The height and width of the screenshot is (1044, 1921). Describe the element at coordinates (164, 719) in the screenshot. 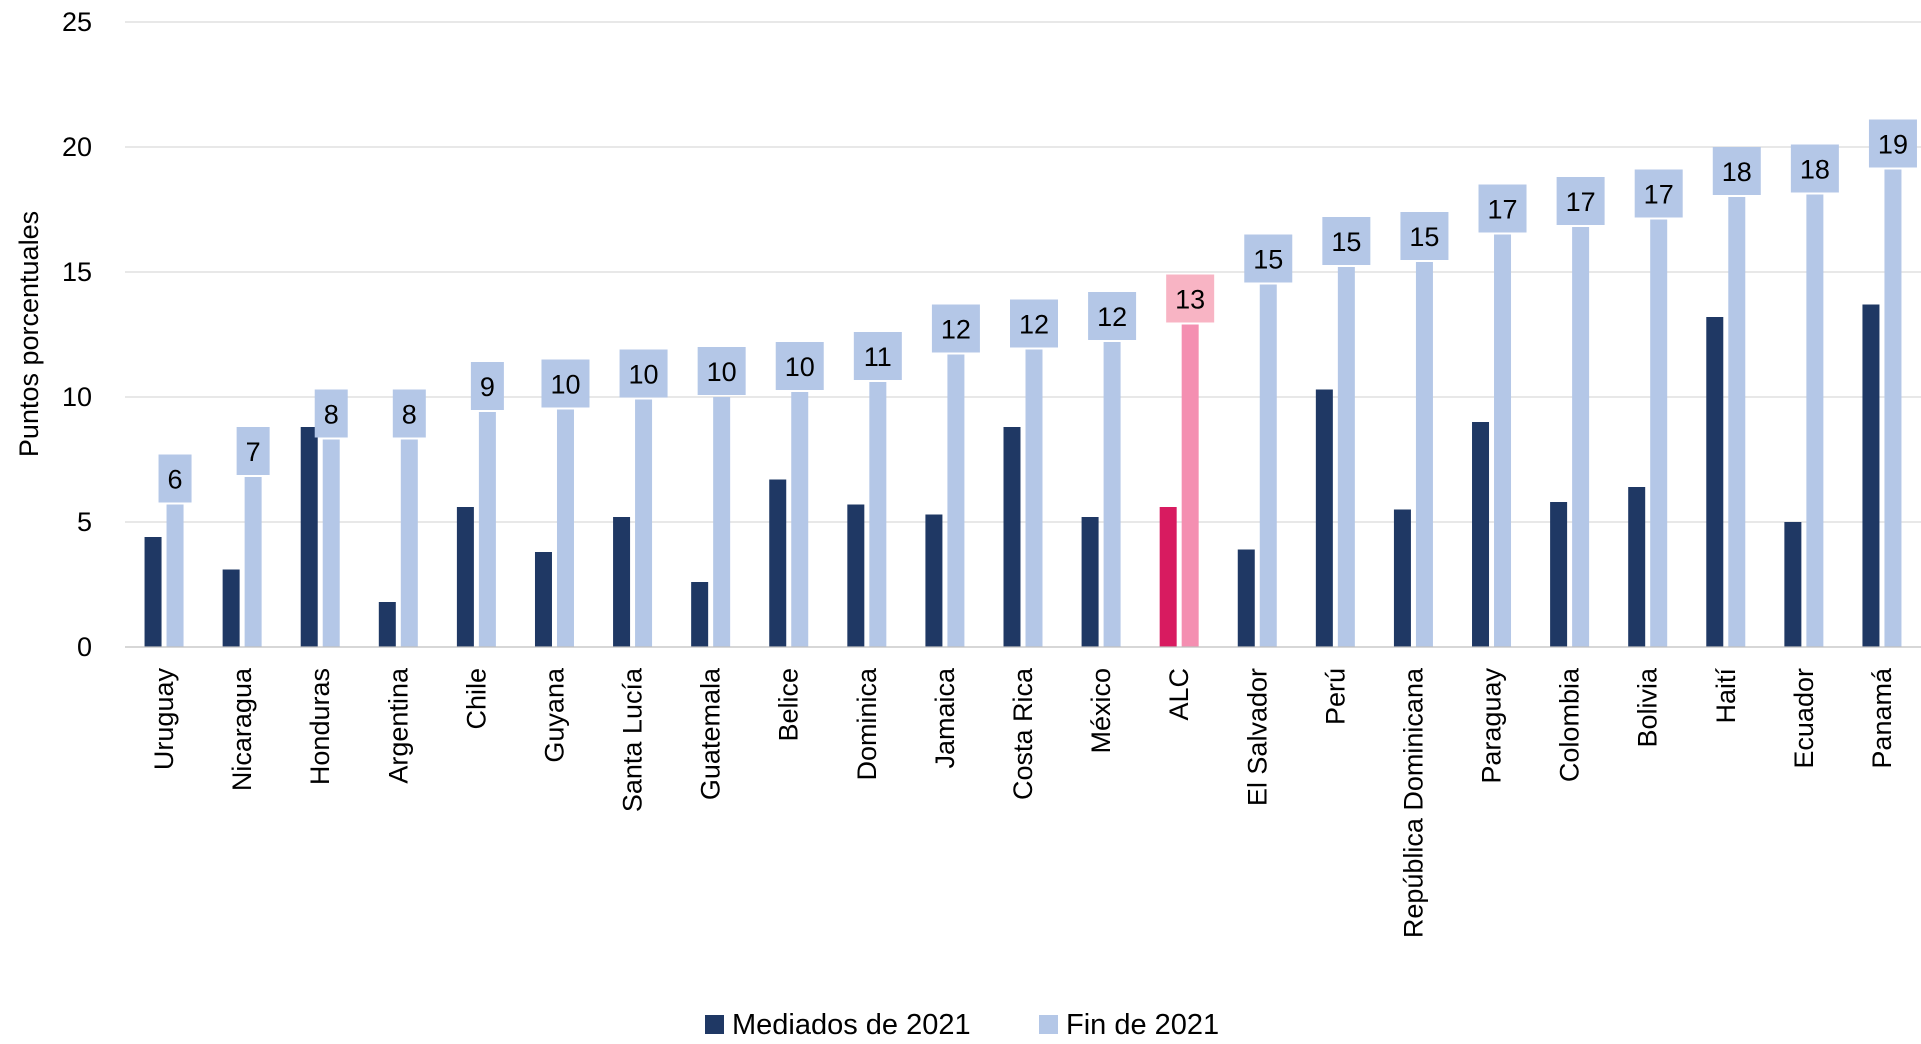

I see `category-label: Uruguay` at that location.